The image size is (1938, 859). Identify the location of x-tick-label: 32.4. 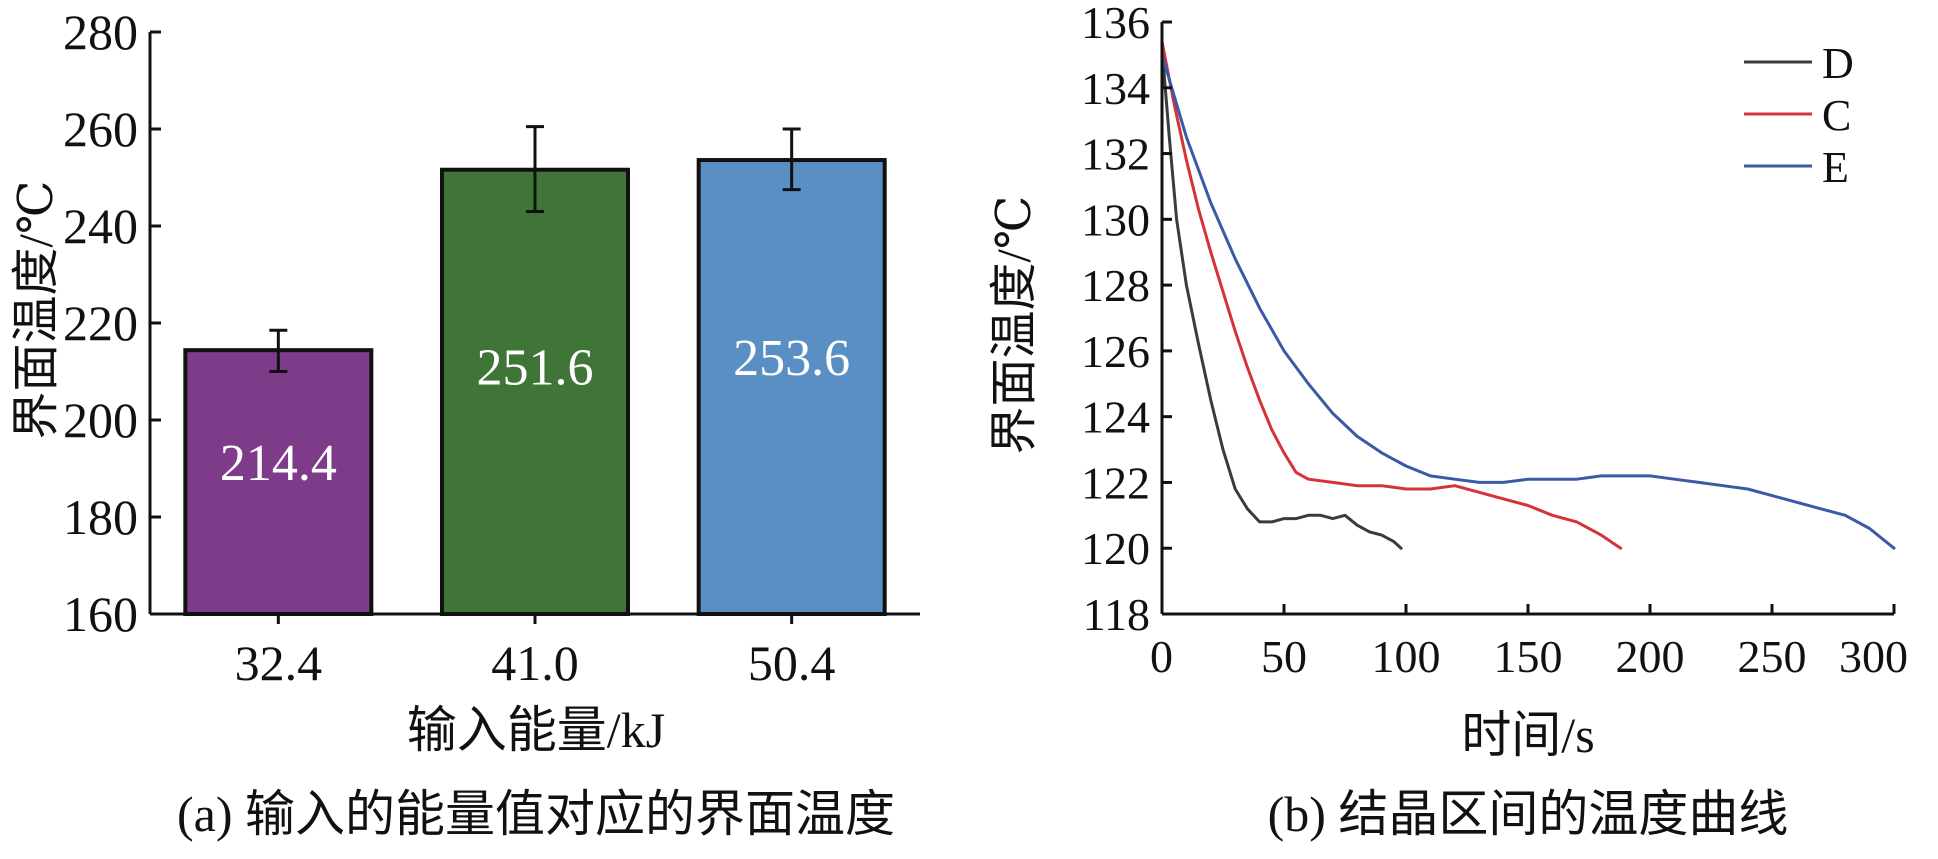
(279, 663).